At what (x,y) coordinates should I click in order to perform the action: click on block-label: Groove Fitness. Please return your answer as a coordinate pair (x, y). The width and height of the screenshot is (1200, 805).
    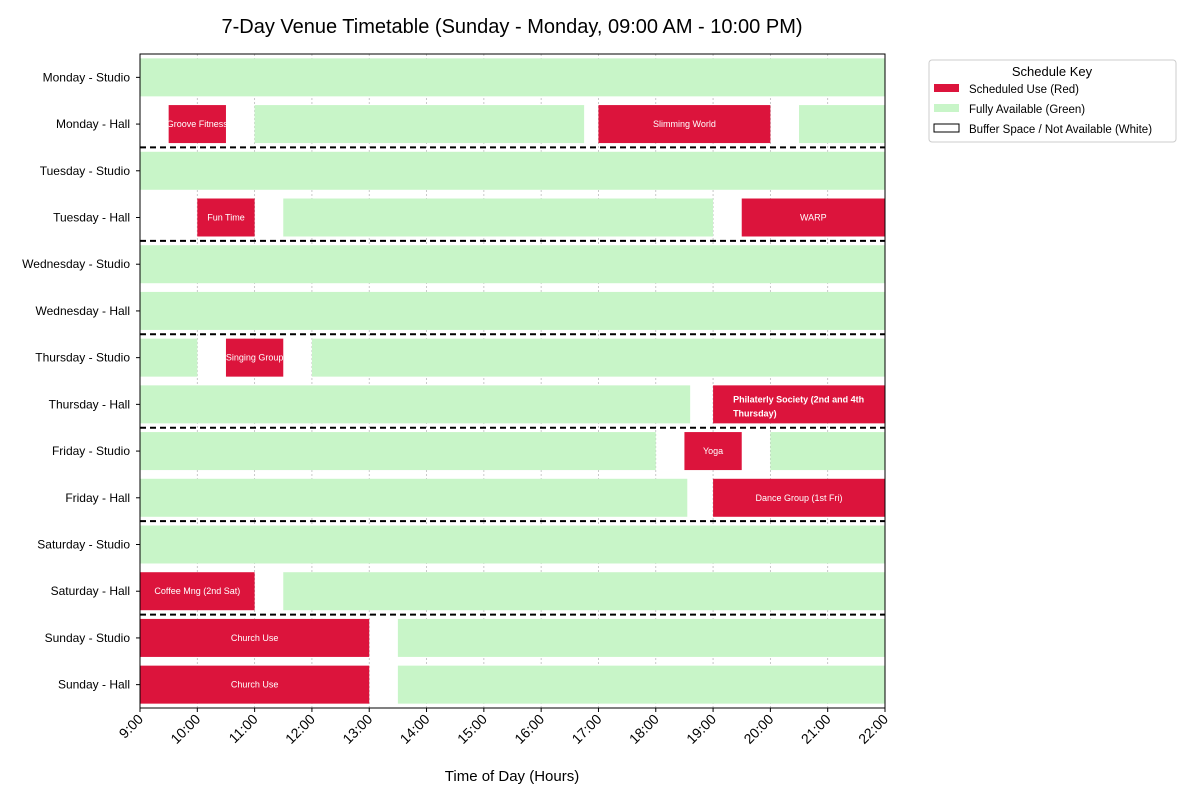
    Looking at the image, I should click on (198, 124).